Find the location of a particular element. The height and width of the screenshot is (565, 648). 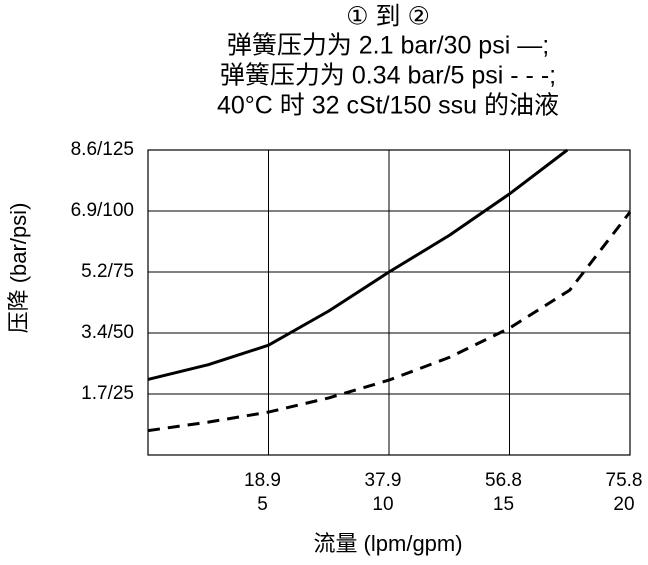

y-tick-label: 6.9/100 is located at coordinates (102, 210).